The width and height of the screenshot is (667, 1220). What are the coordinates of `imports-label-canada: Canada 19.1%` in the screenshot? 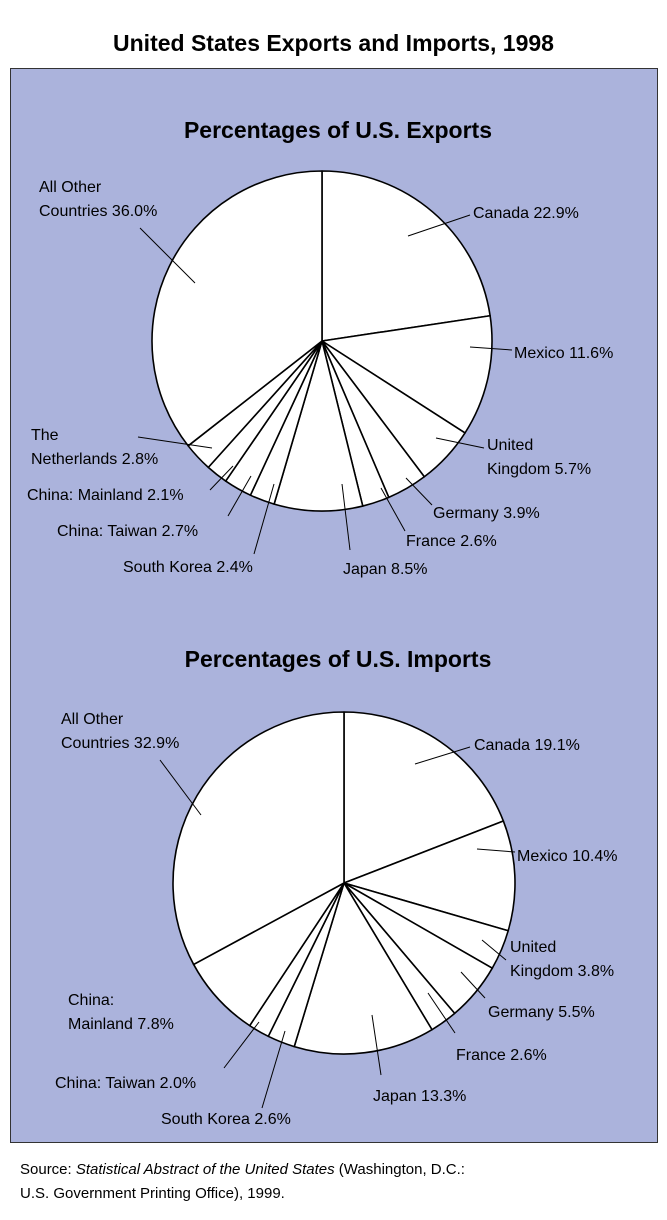 It's located at (527, 745).